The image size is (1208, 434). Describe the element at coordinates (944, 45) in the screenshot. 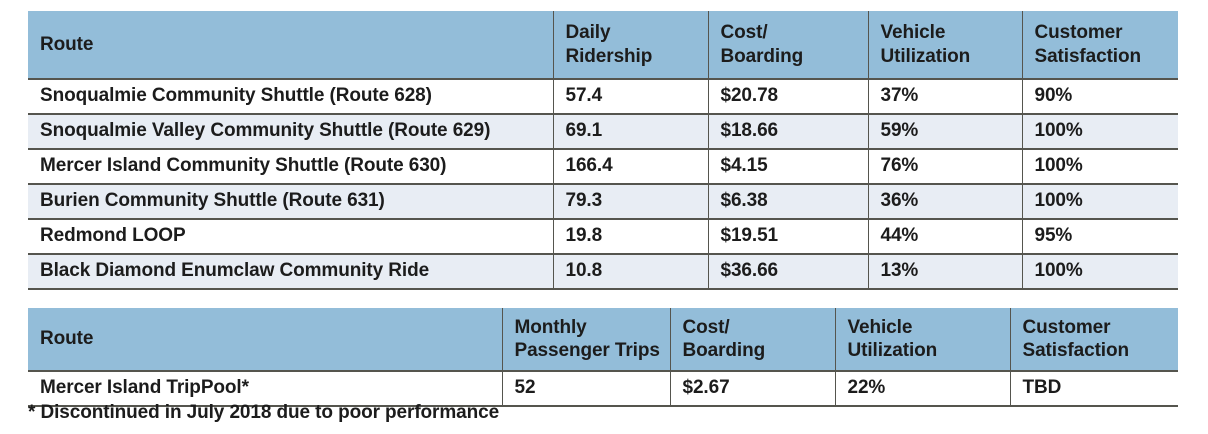

I see `table1-header-vehicle-utilization: Vehicle Utilization` at that location.